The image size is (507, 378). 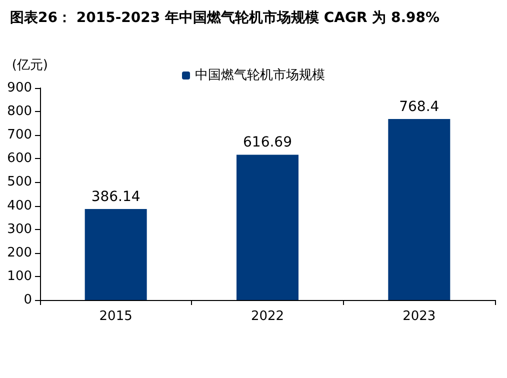 I want to click on y-tick-label: 800, so click(x=19, y=112).